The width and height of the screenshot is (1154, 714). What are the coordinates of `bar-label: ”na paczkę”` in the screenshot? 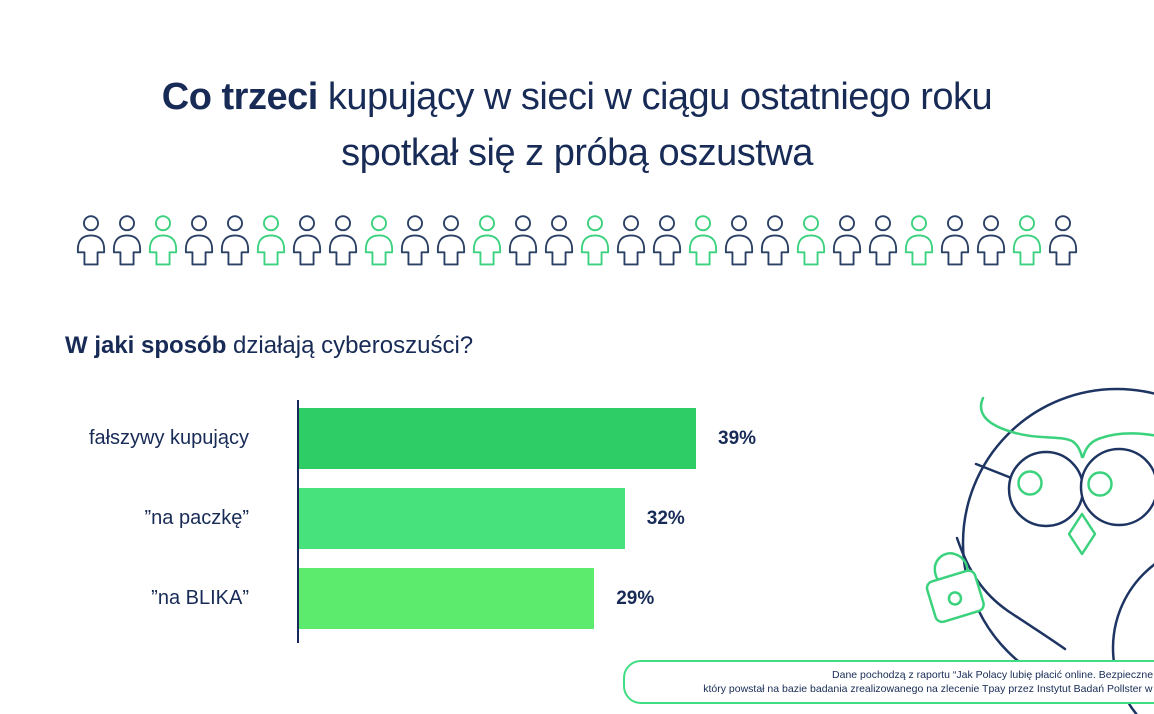 It's located at (197, 518).